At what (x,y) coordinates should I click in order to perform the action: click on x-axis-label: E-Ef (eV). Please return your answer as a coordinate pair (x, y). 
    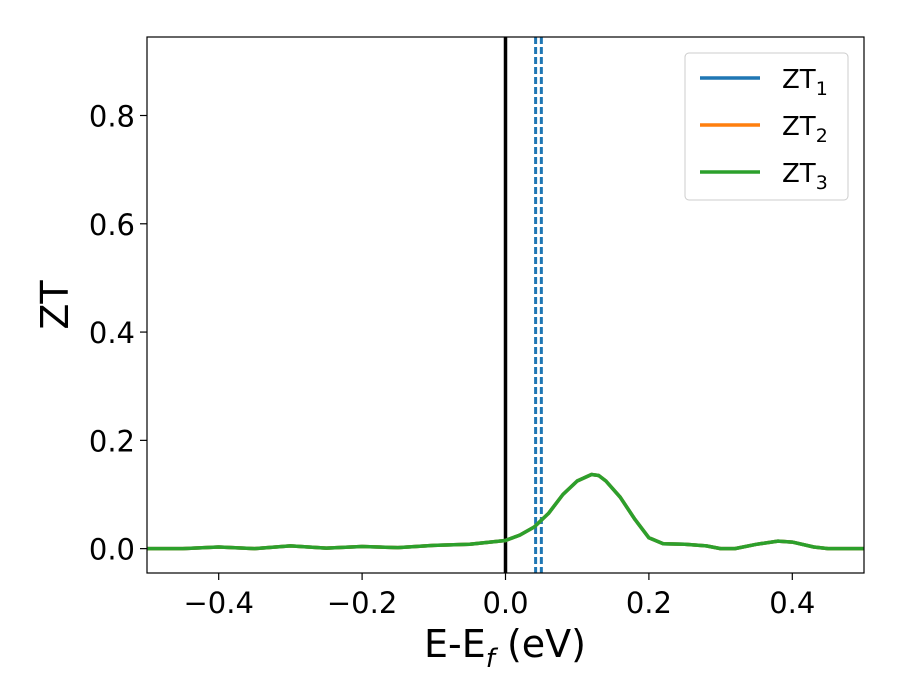
    Looking at the image, I should click on (505, 648).